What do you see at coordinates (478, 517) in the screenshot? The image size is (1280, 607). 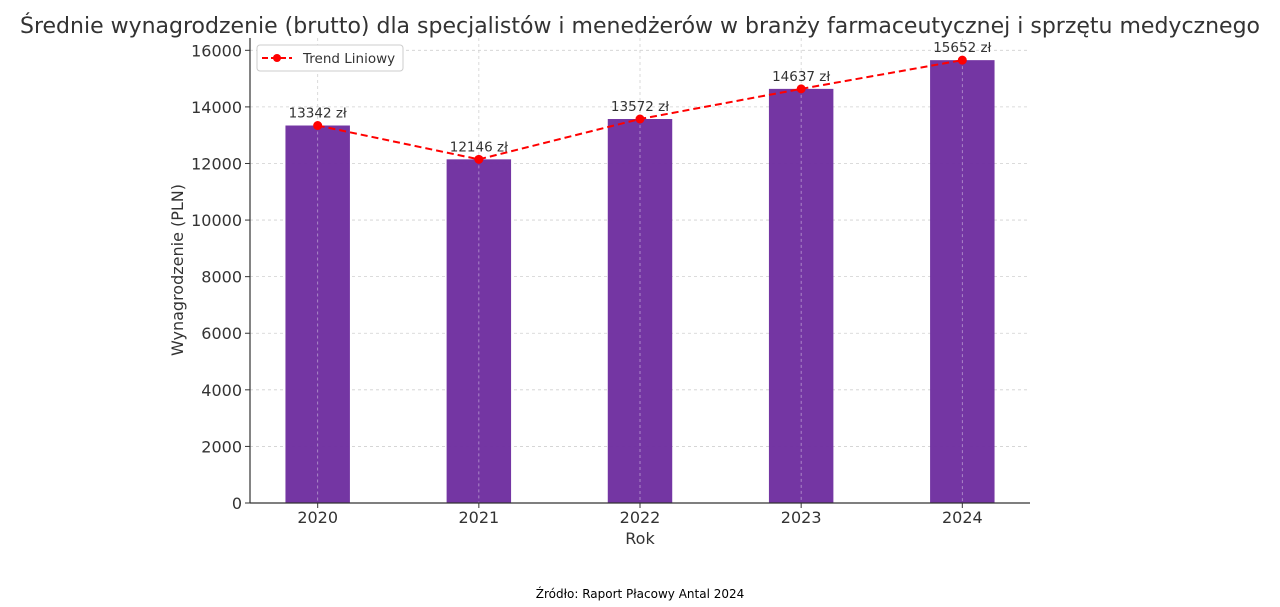 I see `x-tick-label: 2021` at bounding box center [478, 517].